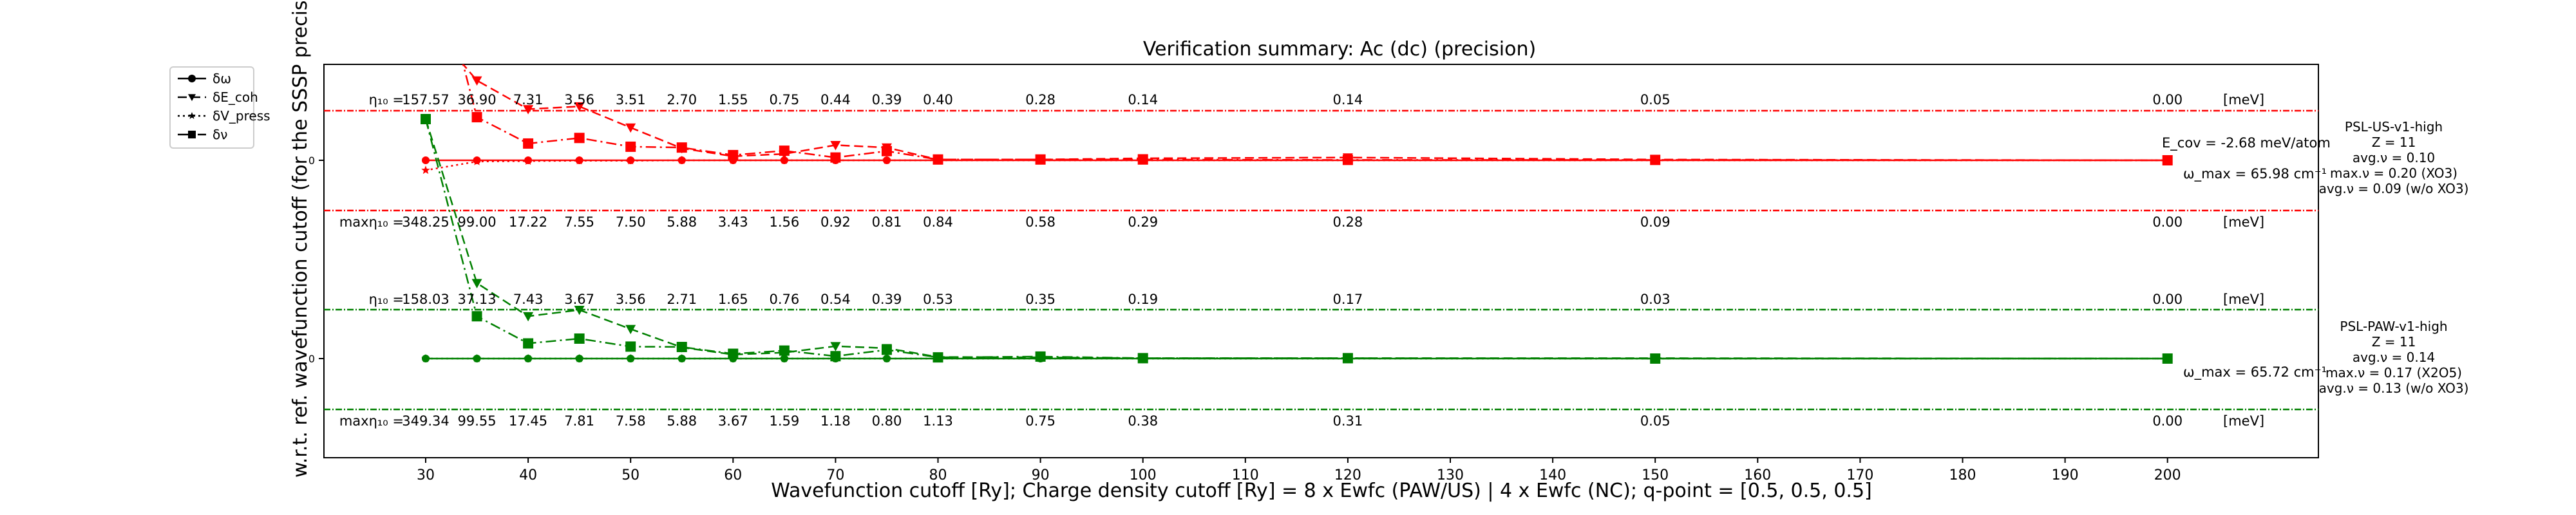 The width and height of the screenshot is (2576, 515). Describe the element at coordinates (386, 299) in the screenshot. I see `eta-prefix: η₁₀ =` at that location.